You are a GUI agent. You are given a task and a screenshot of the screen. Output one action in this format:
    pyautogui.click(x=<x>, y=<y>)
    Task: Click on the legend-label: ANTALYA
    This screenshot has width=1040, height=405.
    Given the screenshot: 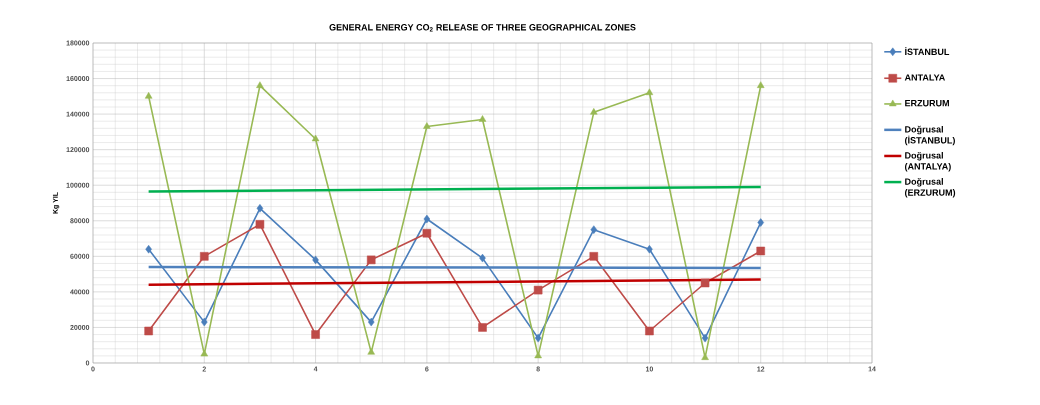 What is the action you would take?
    pyautogui.click(x=925, y=77)
    